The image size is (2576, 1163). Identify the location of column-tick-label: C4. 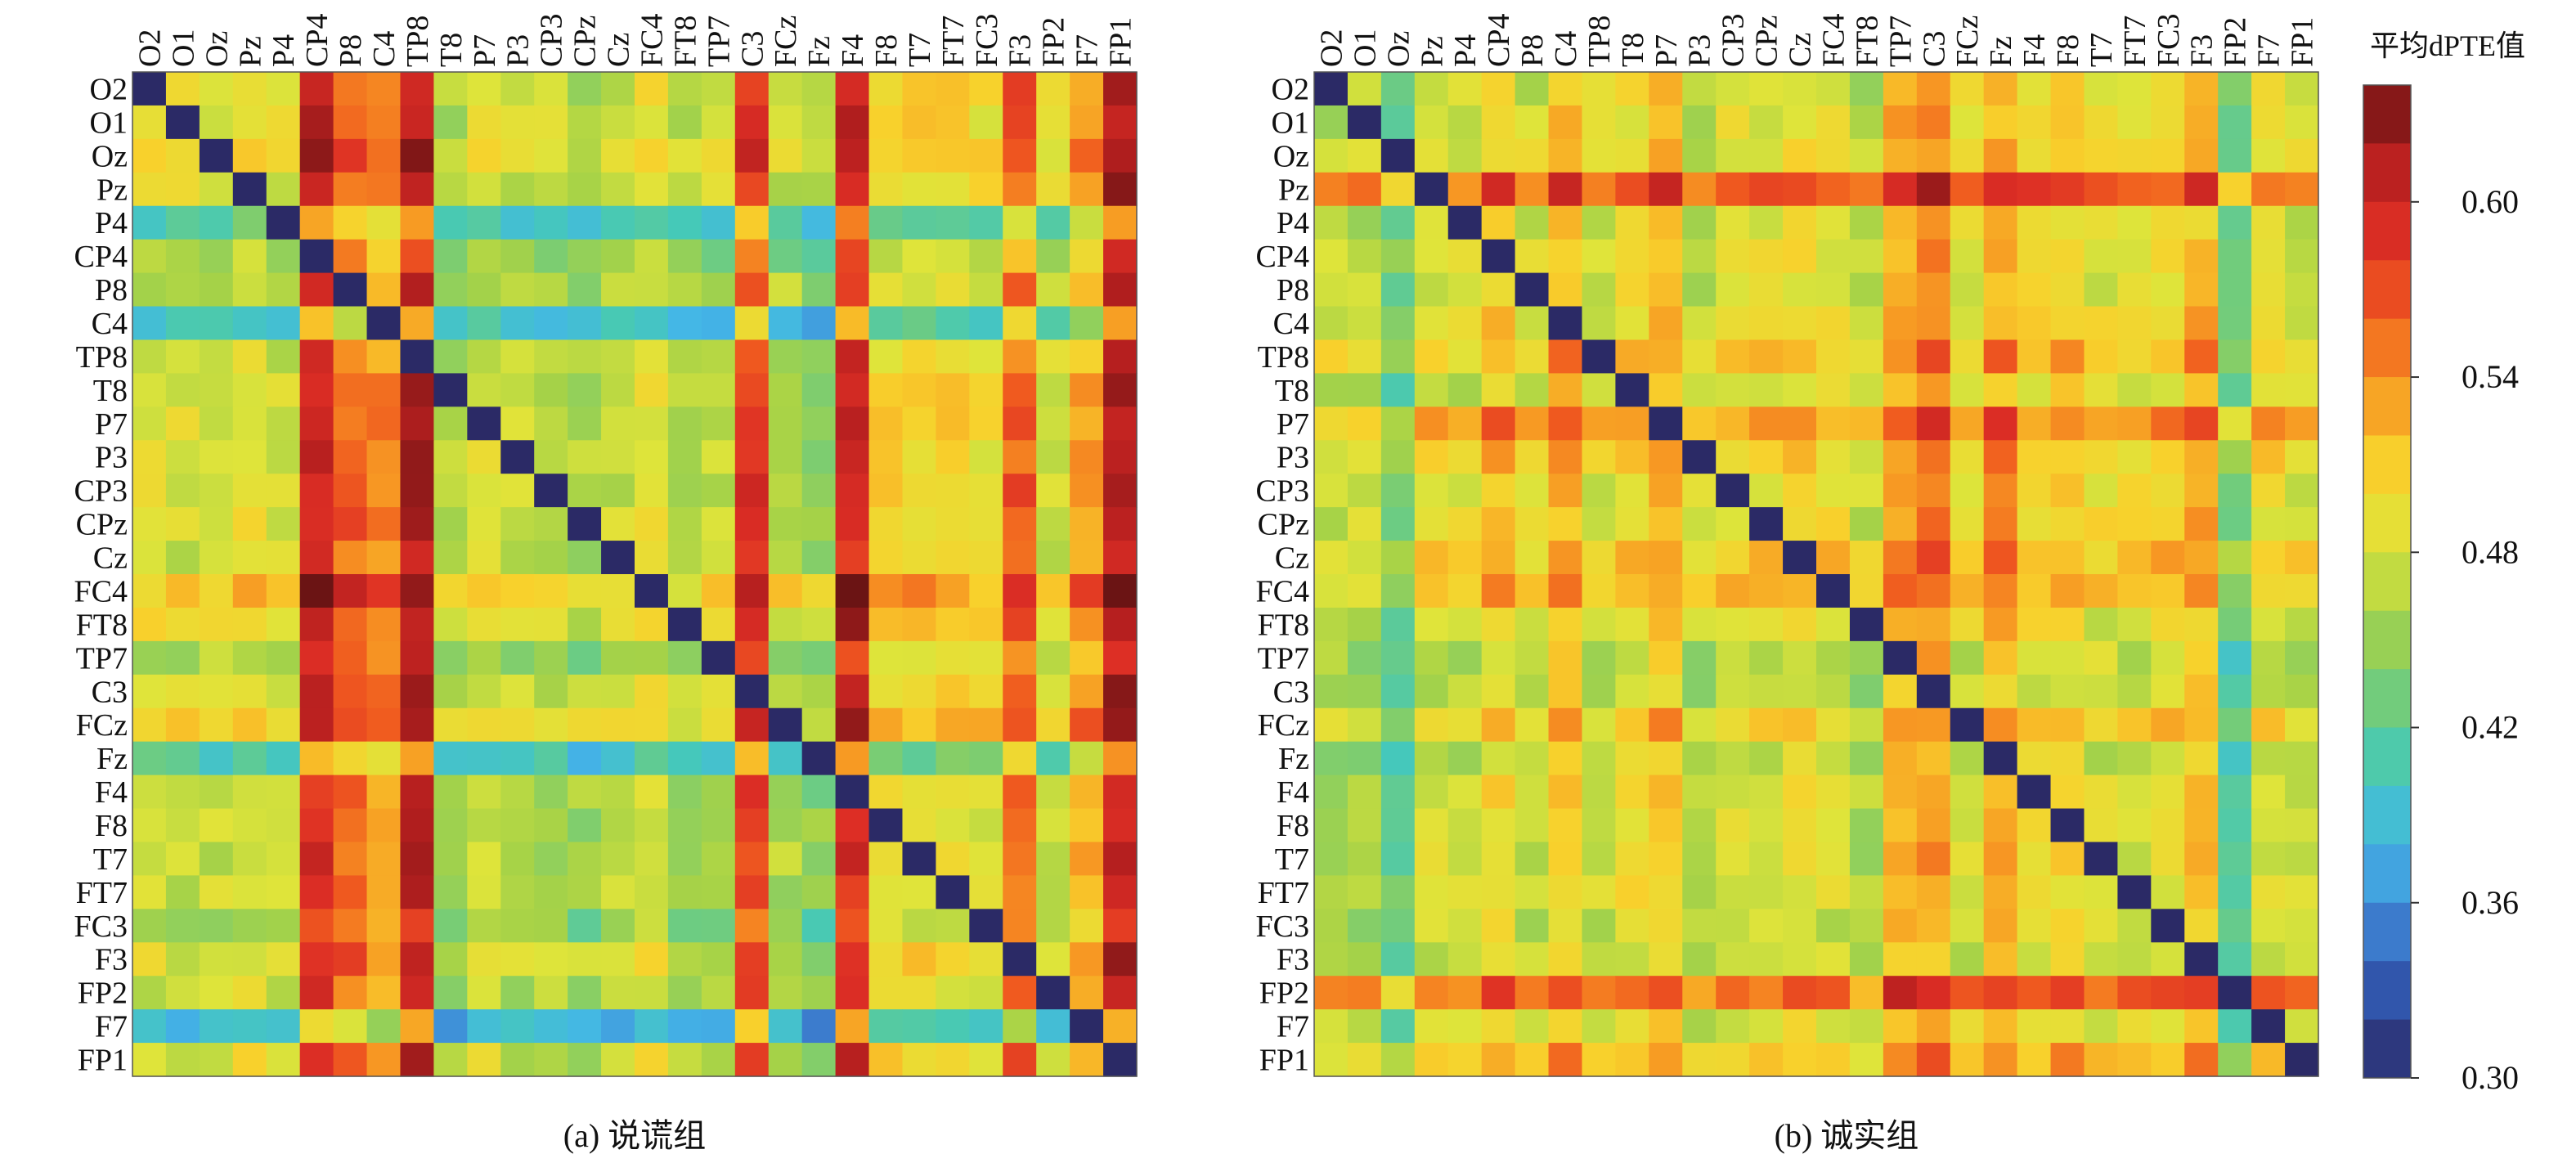
(385, 49).